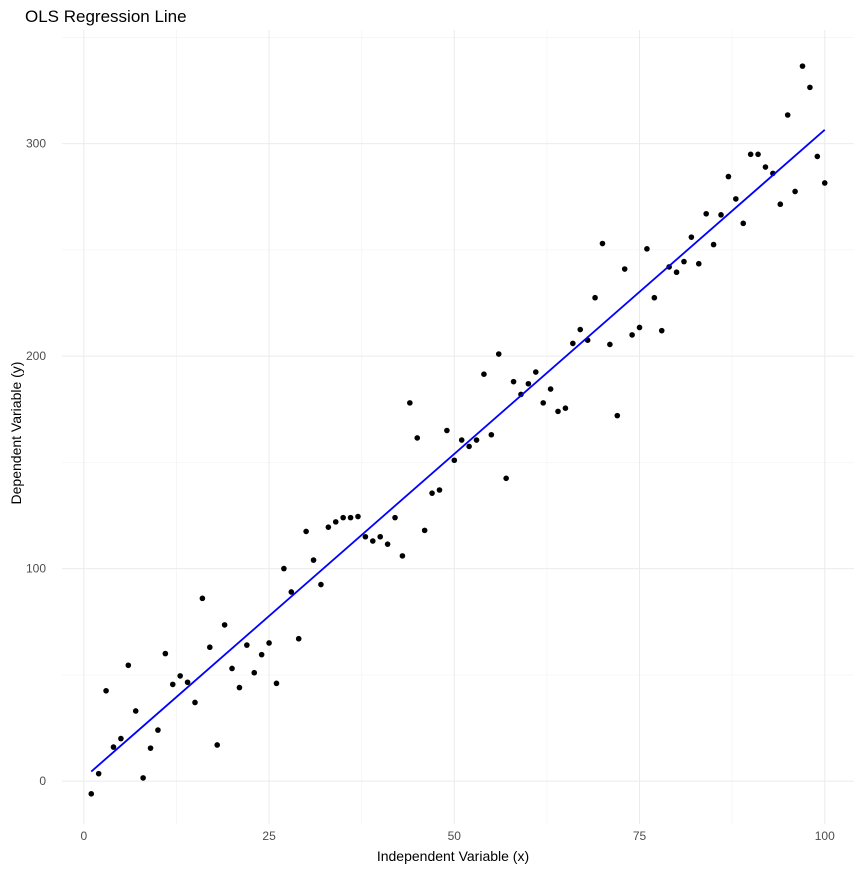 The image size is (862, 870). What do you see at coordinates (16, 433) in the screenshot?
I see `y-axis-title: Dependent Variable (y)` at bounding box center [16, 433].